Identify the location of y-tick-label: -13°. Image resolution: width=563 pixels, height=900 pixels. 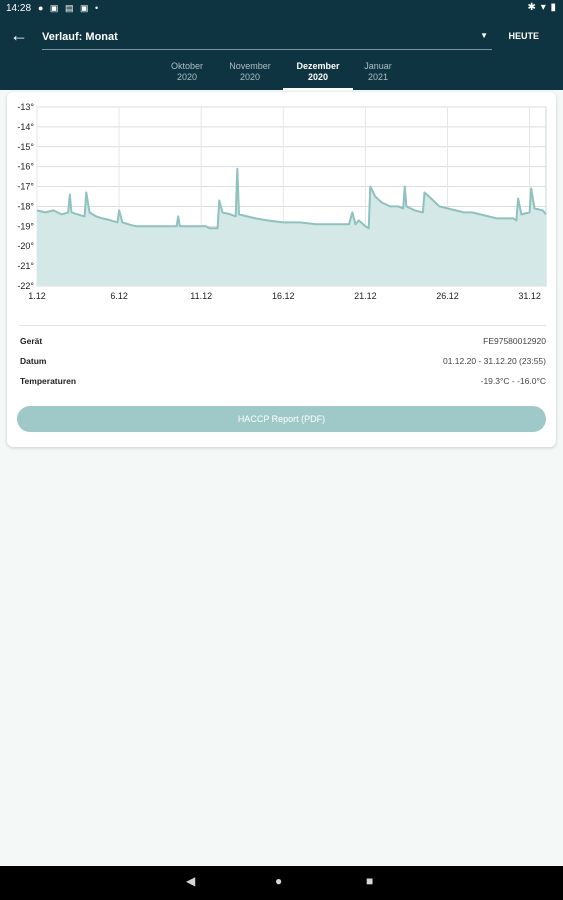
(25, 107).